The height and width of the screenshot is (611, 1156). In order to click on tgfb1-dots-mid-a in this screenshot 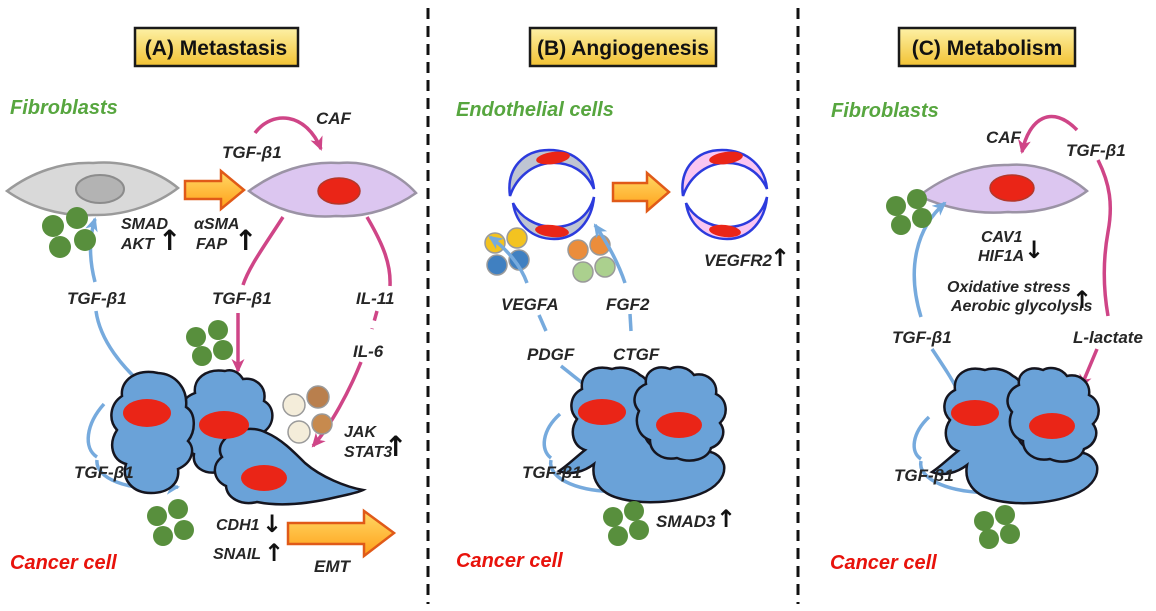, I will do `click(209, 343)`.